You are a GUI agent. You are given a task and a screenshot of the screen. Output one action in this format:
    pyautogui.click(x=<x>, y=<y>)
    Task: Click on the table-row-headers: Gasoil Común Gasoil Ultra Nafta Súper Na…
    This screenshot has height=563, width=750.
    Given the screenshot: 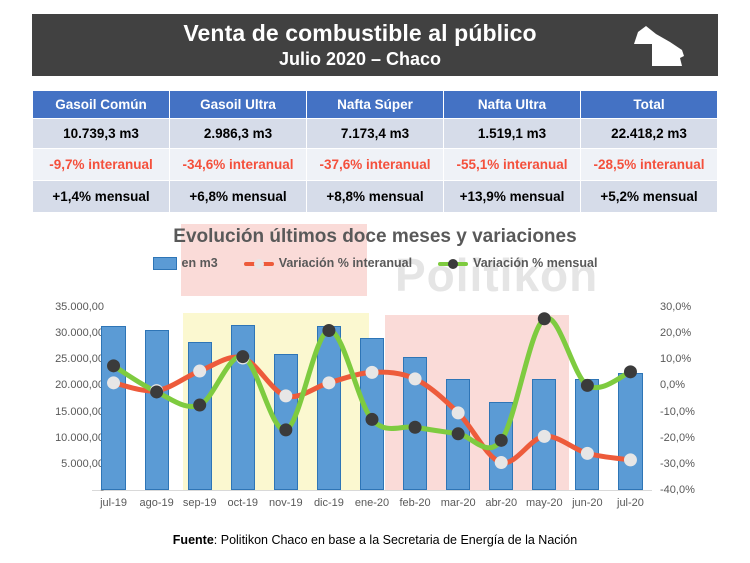 What is the action you would take?
    pyautogui.click(x=375, y=104)
    